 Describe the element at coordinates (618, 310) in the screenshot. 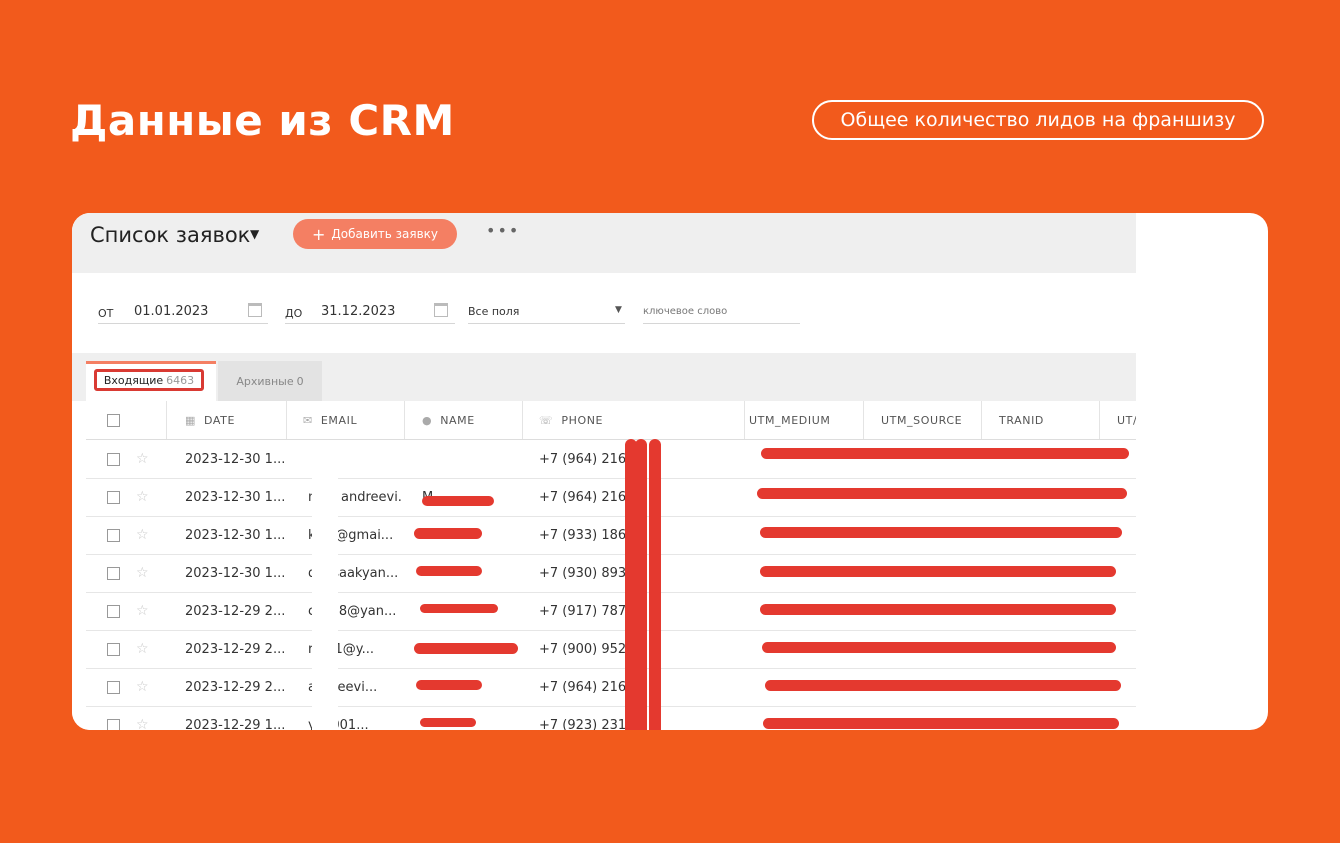

I see `select-arrow-icon: ▼` at that location.